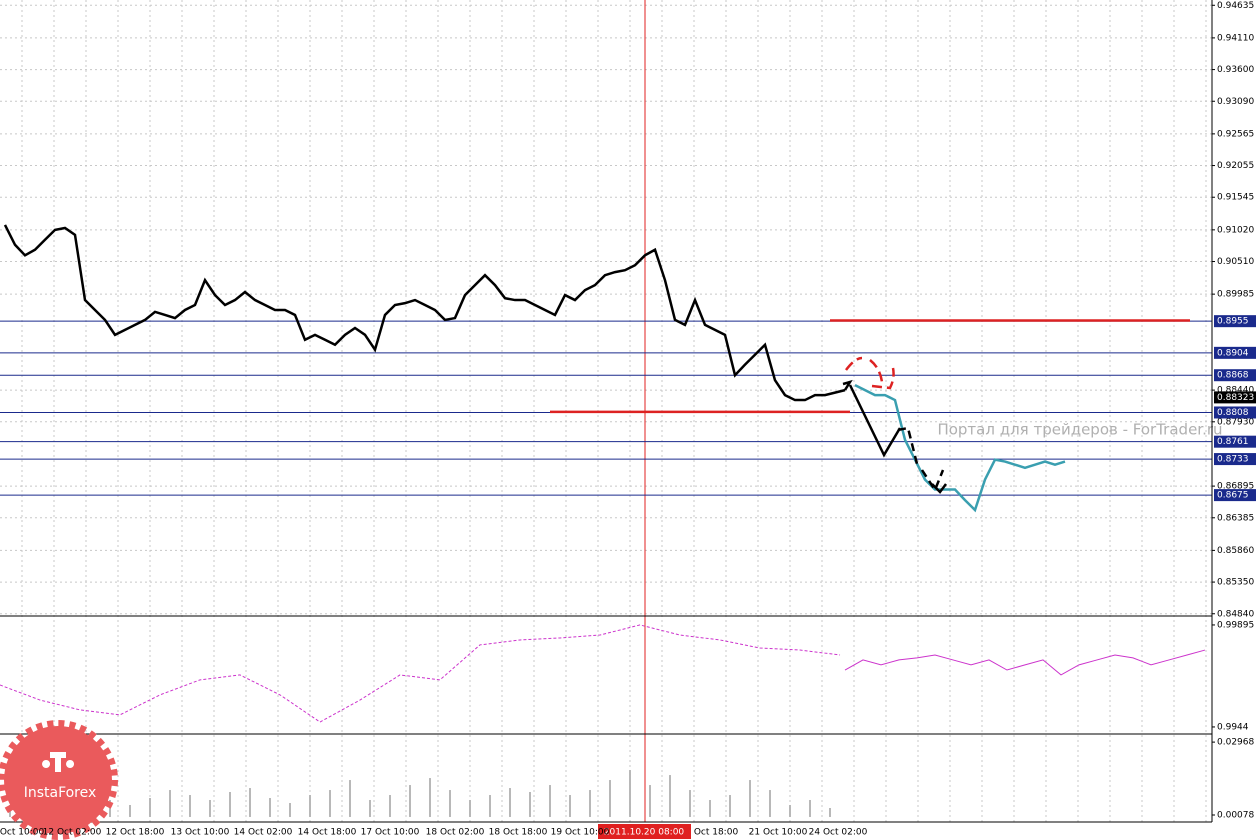 The width and height of the screenshot is (1256, 840). Describe the element at coordinates (390, 833) in the screenshot. I see `x-tick-label: 17 Oct 10:00` at that location.